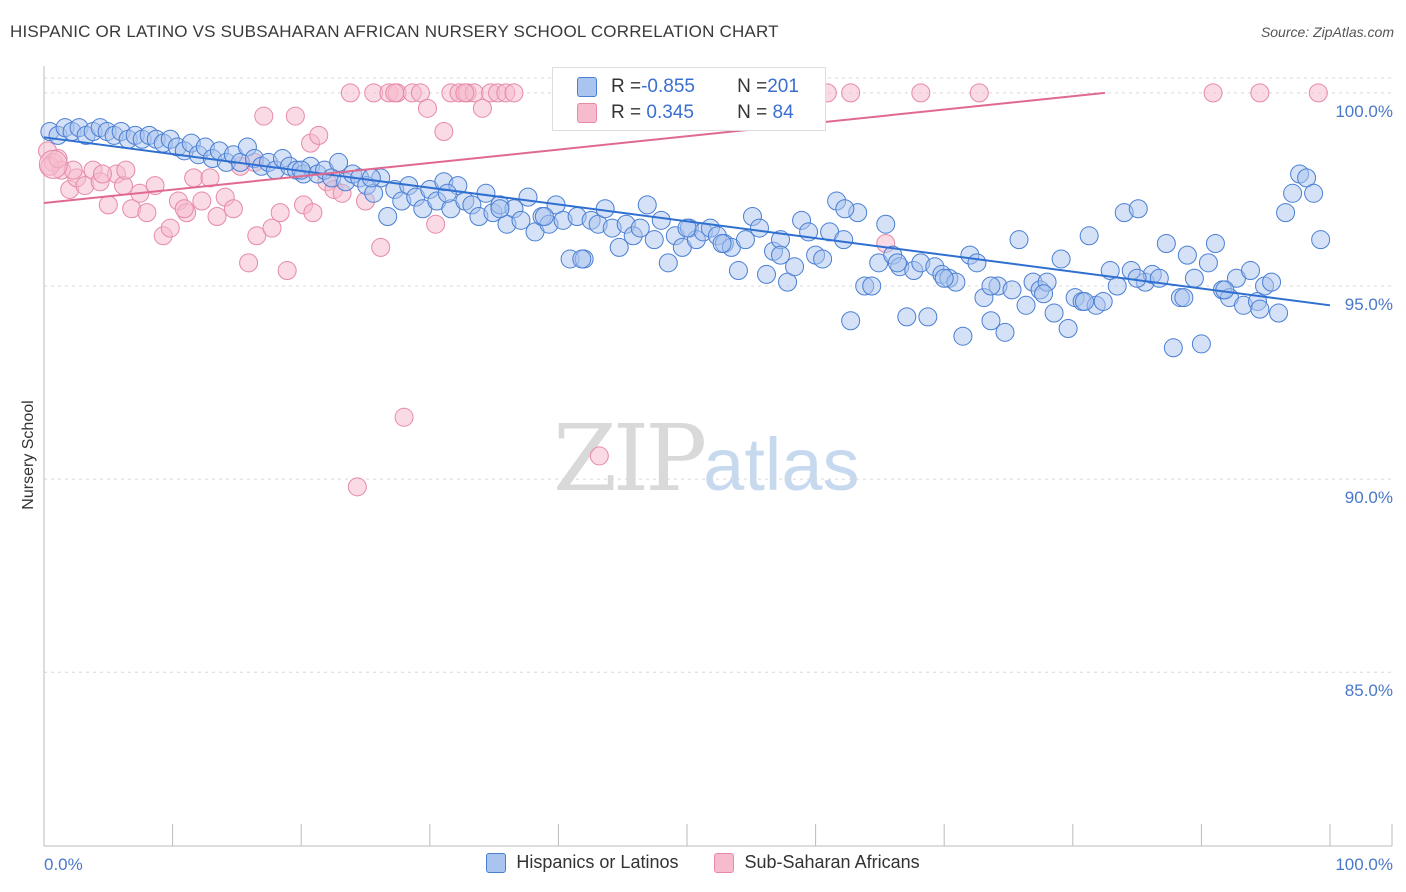 The height and width of the screenshot is (892, 1406). I want to click on legend-r-value: 0.345, so click(667, 112).